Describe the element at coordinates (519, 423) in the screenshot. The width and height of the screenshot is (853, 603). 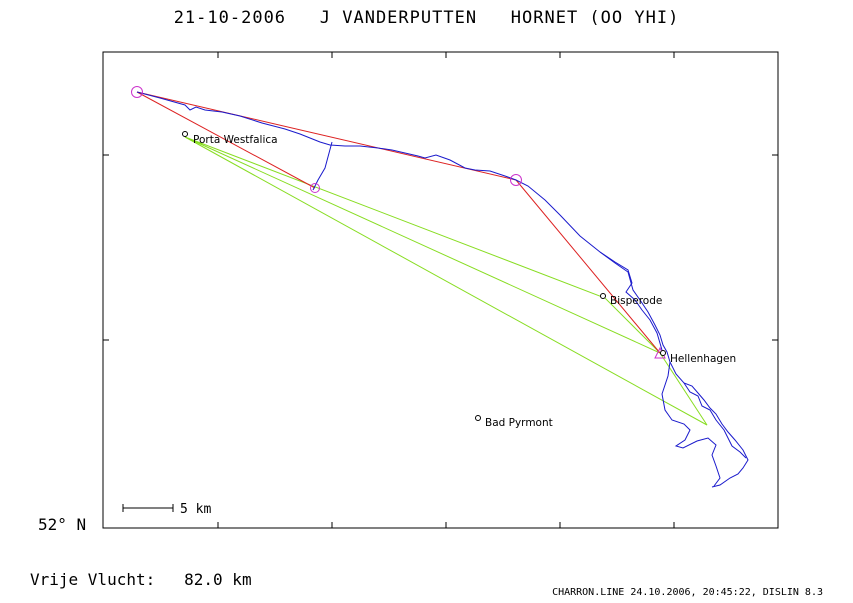
I see `place-label-bad-pyrmont: Bad Pyrmont` at that location.